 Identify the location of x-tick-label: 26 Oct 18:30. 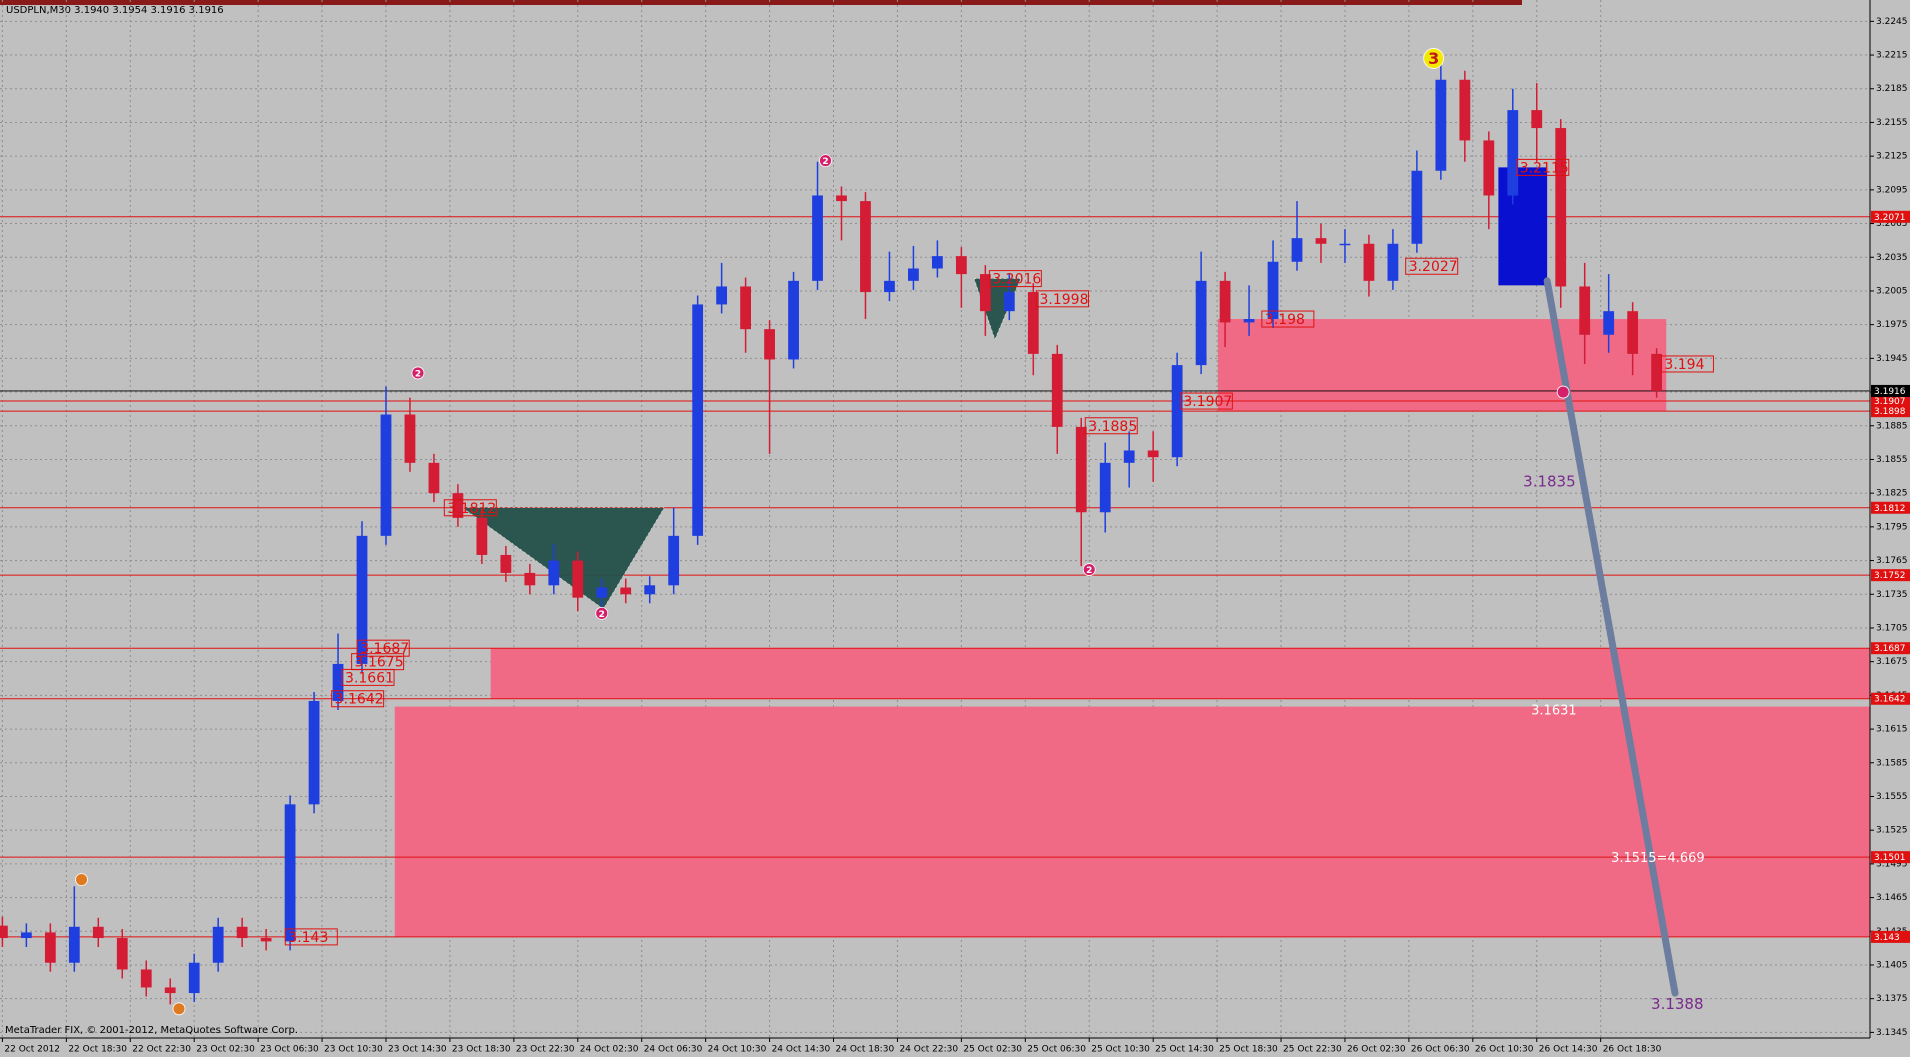
(1632, 1050).